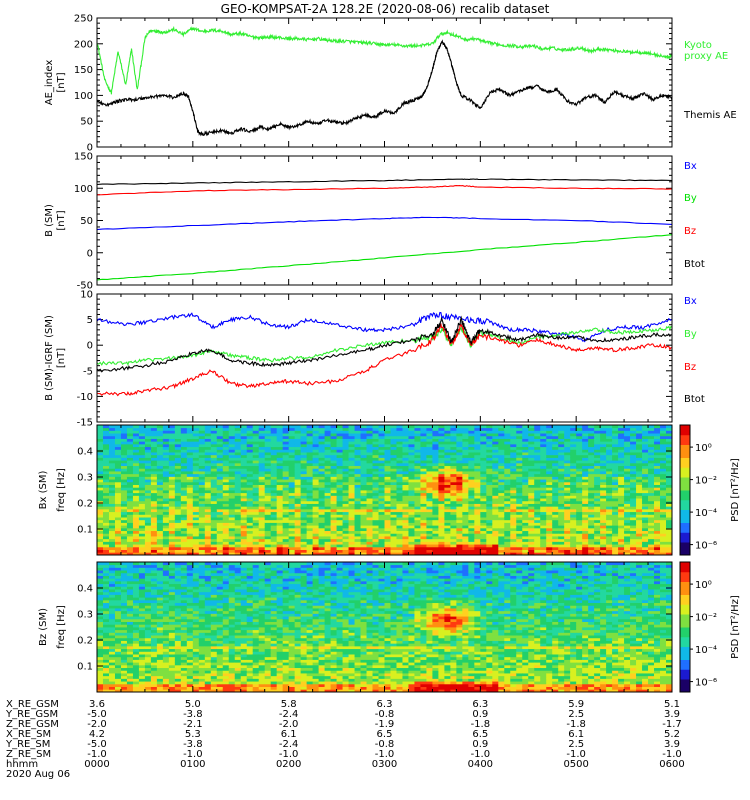 The width and height of the screenshot is (750, 800). I want to click on series-line-bx, so click(384, 327).